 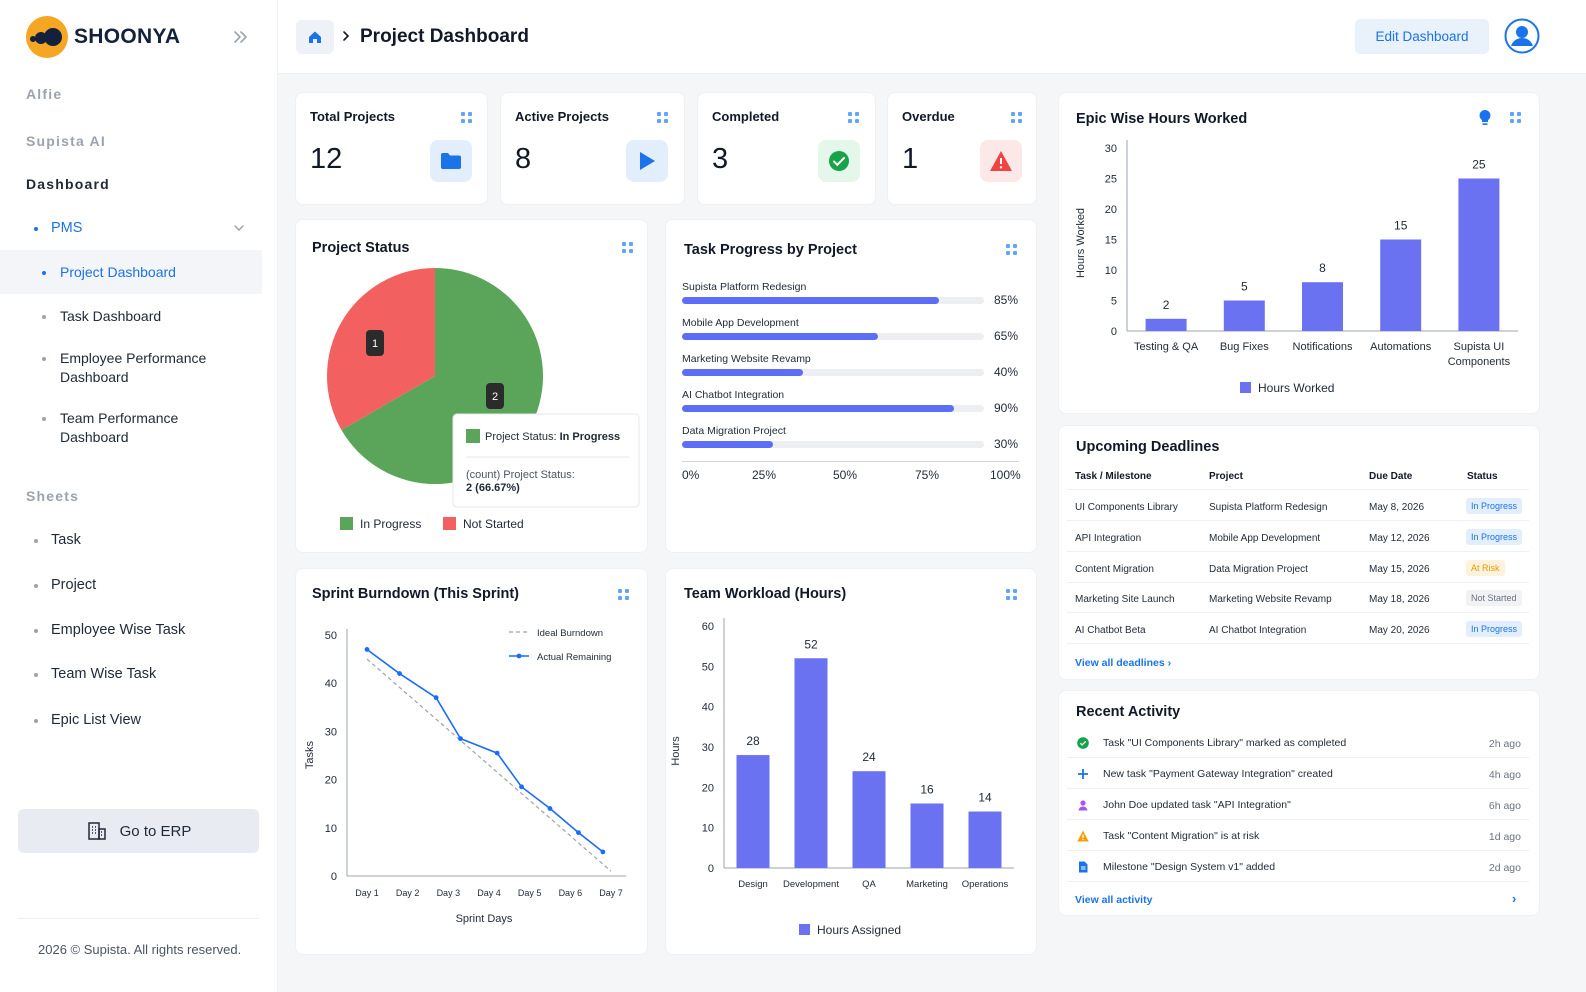 I want to click on tooltip-line2: 2 (66.67%), so click(x=493, y=488).